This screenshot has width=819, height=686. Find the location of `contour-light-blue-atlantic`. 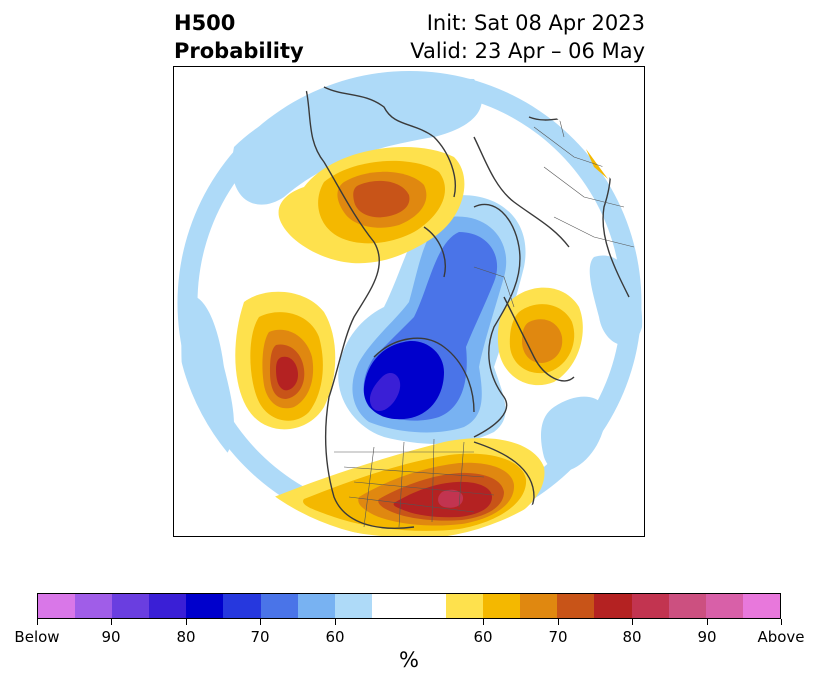

contour-light-blue-atlantic is located at coordinates (573, 434).